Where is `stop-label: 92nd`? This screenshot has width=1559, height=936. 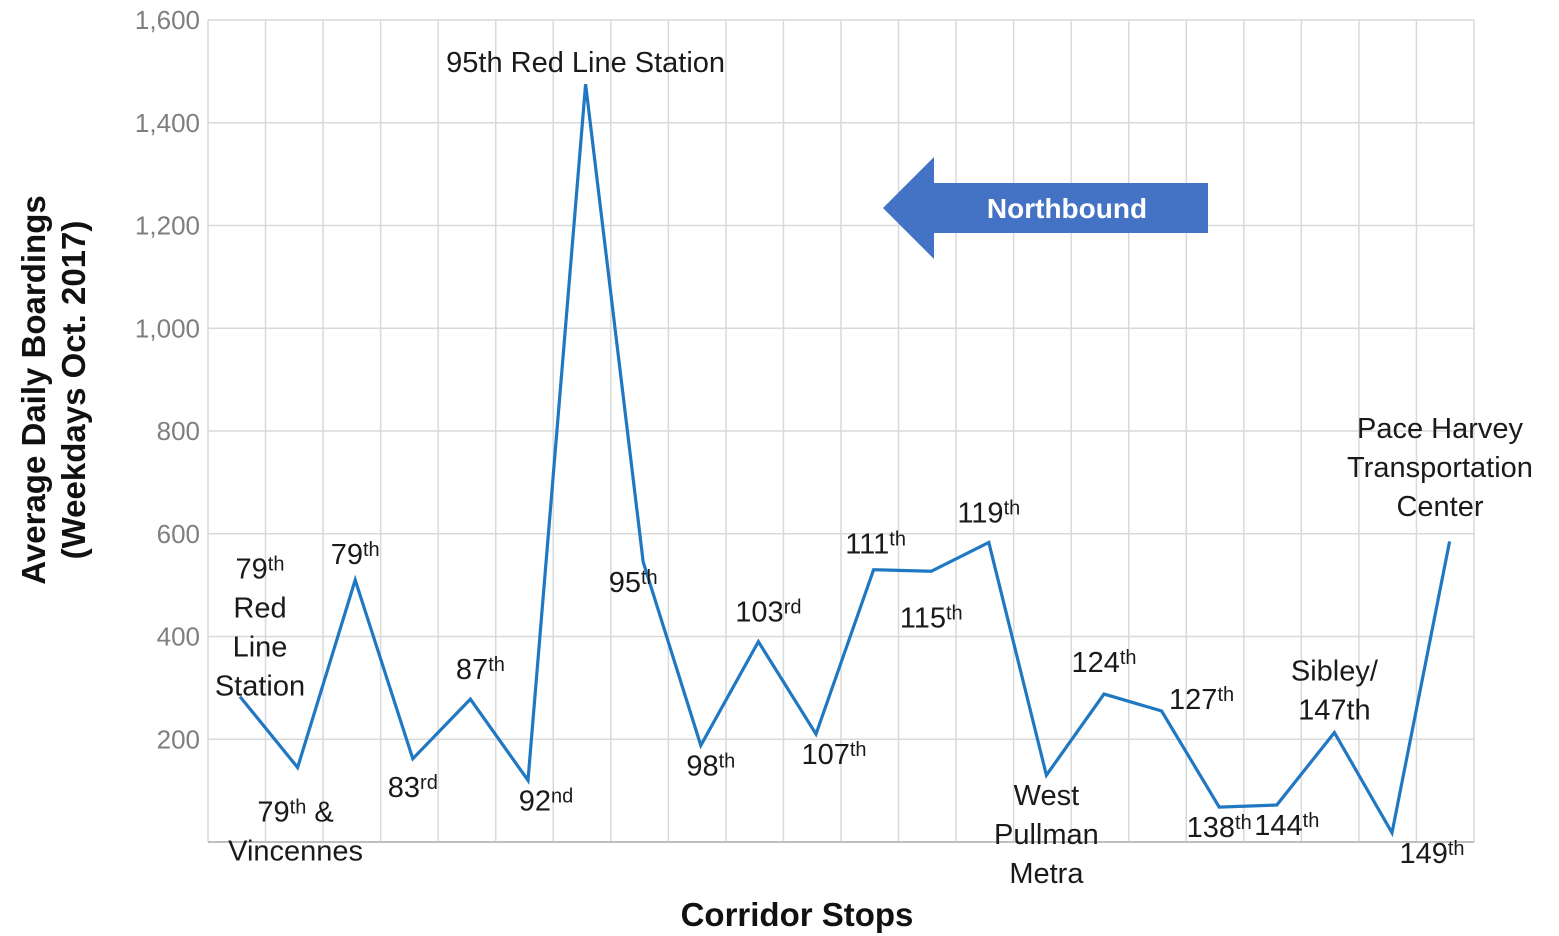 stop-label: 92nd is located at coordinates (546, 801).